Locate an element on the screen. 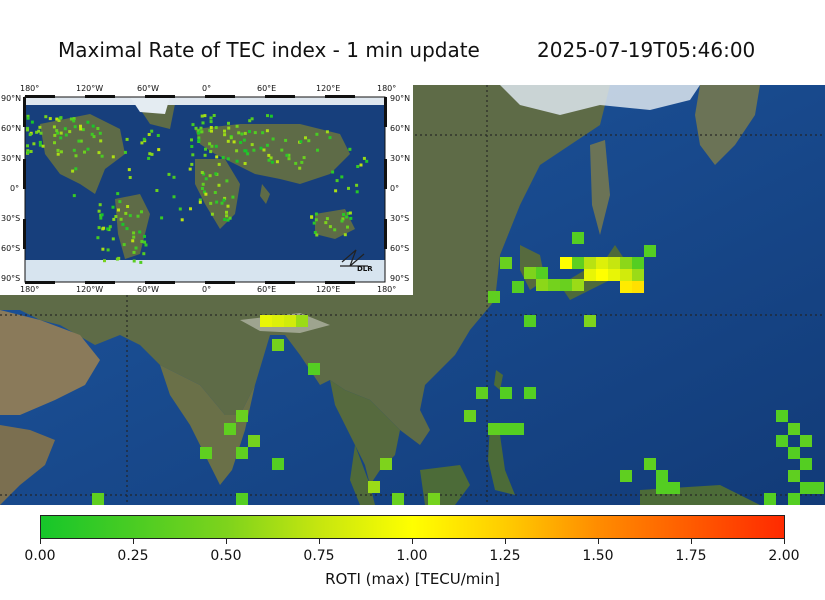  land-kamchatka is located at coordinates (727, 125).